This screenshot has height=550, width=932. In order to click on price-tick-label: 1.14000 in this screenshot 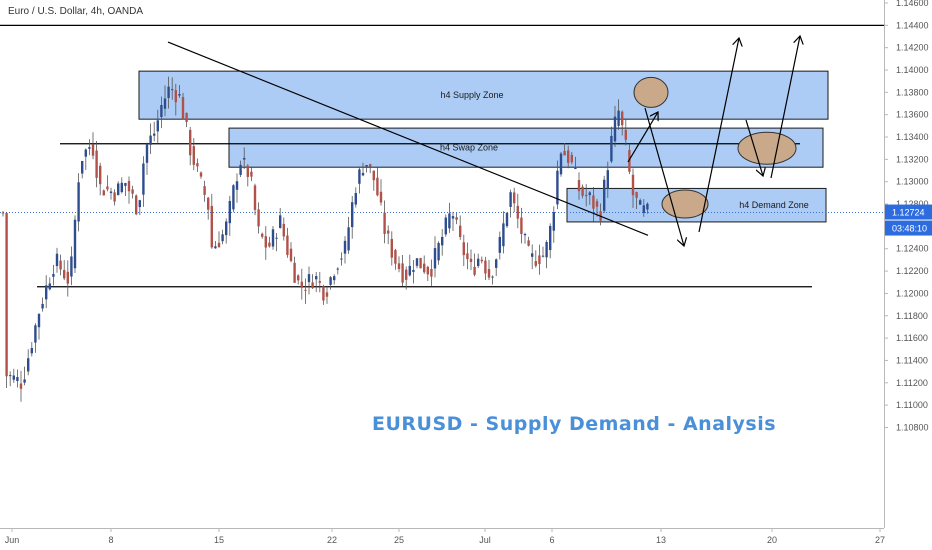, I will do `click(912, 70)`.